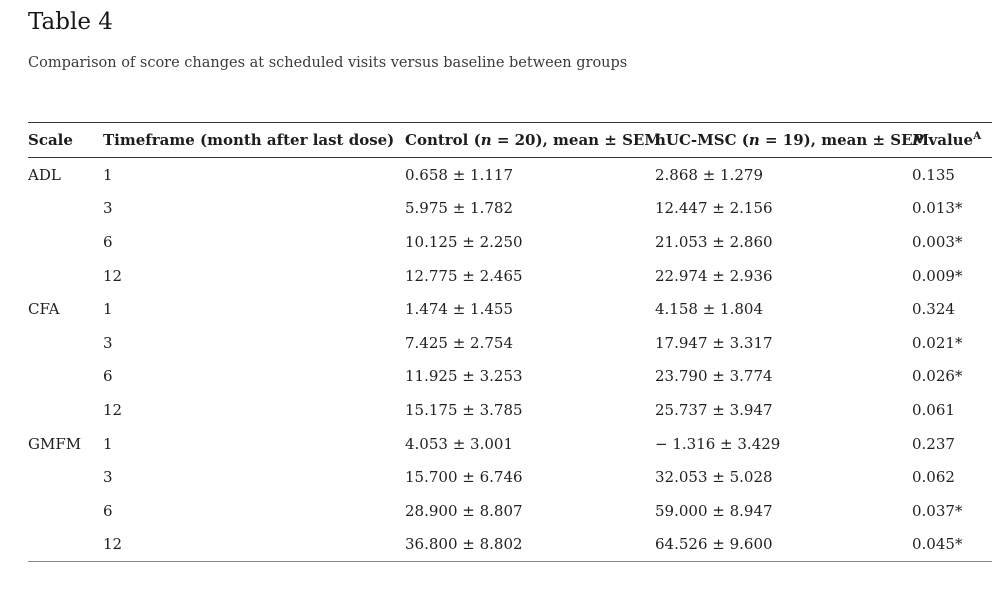 Image resolution: width=1007 pixels, height=592 pixels. I want to click on cell-control: 11.925 ± 3.253, so click(464, 376).